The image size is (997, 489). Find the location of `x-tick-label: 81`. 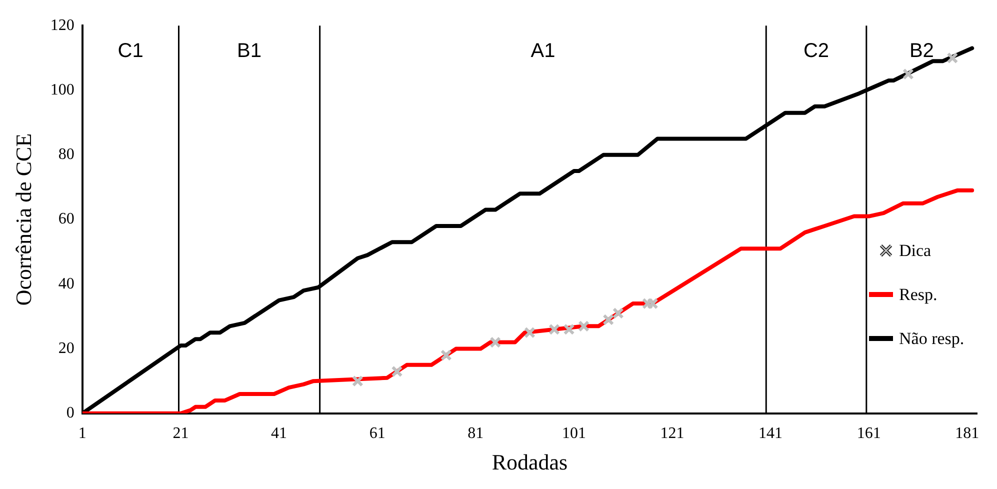

x-tick-label: 81 is located at coordinates (476, 433).